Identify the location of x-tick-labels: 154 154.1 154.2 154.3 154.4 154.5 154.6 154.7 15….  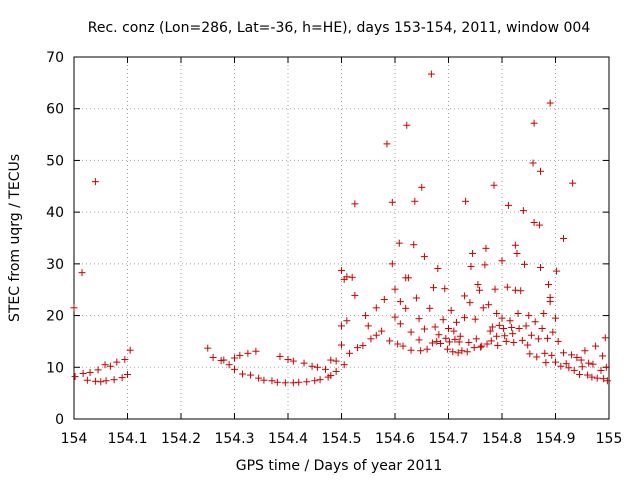
(342, 439).